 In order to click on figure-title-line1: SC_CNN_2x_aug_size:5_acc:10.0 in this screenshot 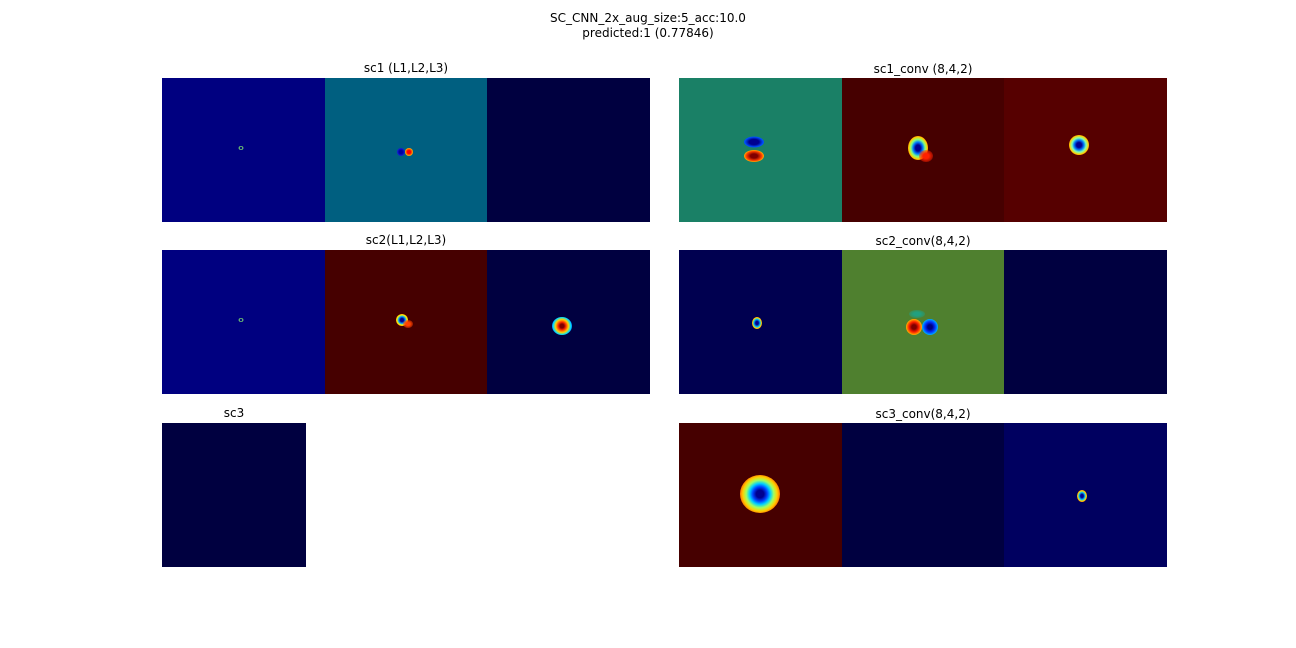, I will do `click(648, 18)`.